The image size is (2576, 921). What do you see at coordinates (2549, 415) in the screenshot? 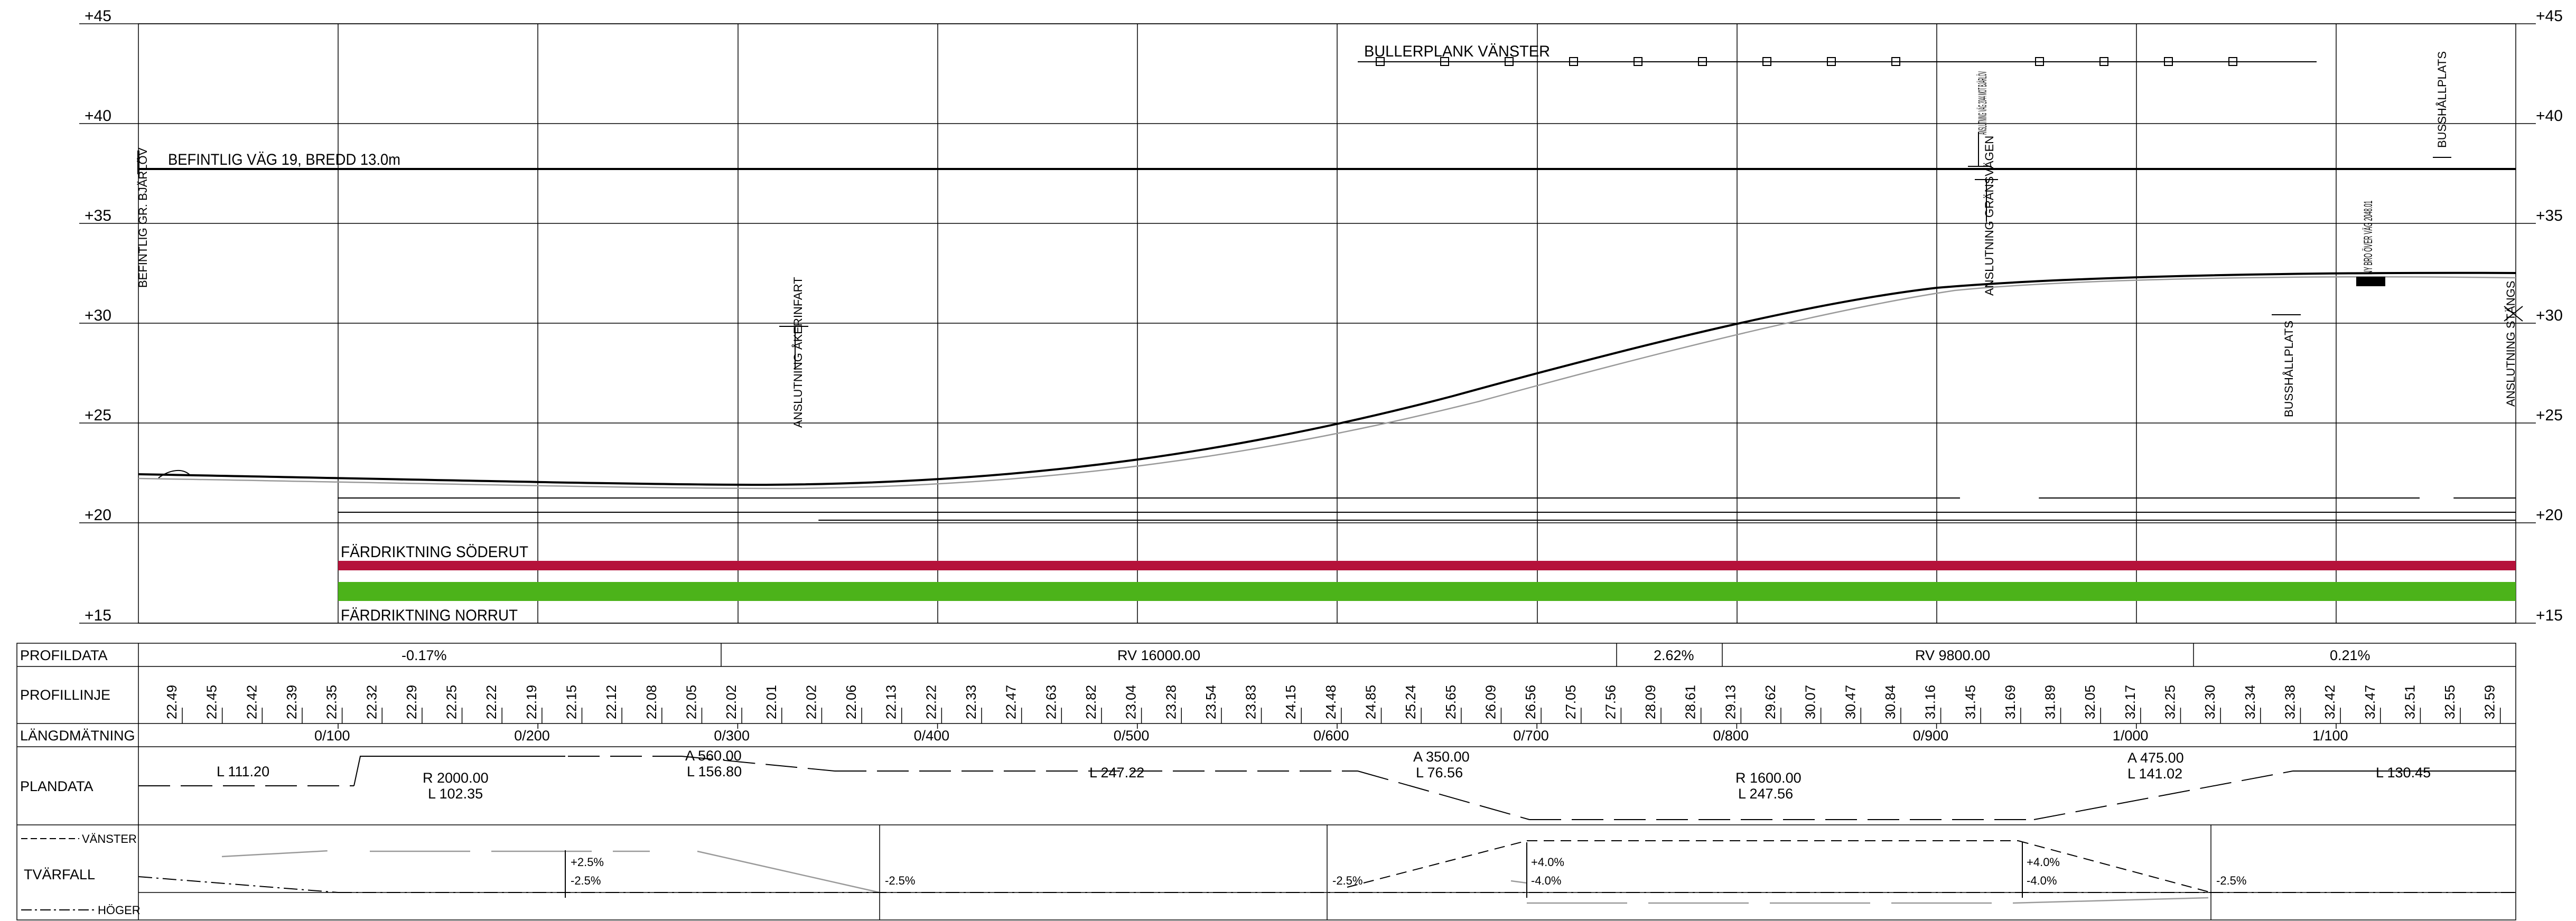
I see `elev-label-25-right: +25` at bounding box center [2549, 415].